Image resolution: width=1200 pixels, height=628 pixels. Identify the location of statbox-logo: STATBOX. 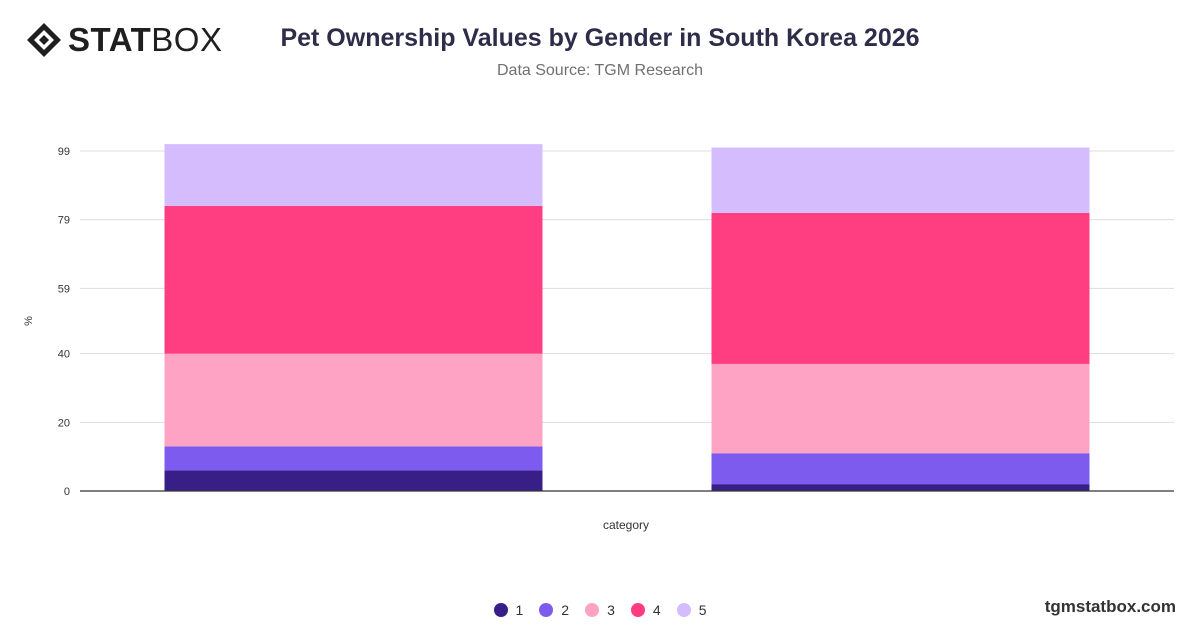
(124, 40).